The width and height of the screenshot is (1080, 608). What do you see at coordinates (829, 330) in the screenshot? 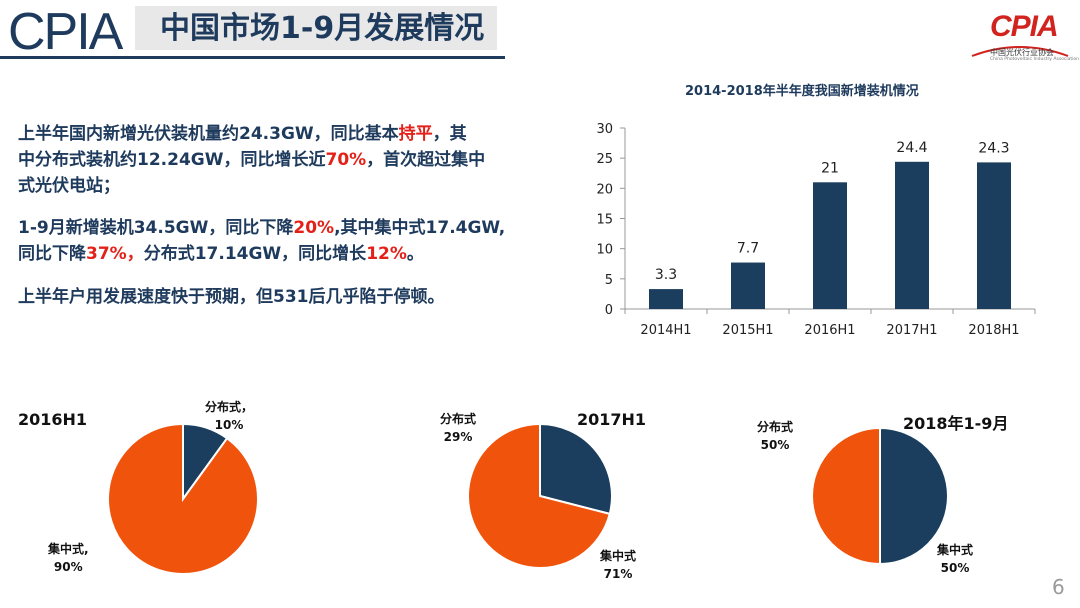
I see `x-tick-label: 2016H1` at bounding box center [829, 330].